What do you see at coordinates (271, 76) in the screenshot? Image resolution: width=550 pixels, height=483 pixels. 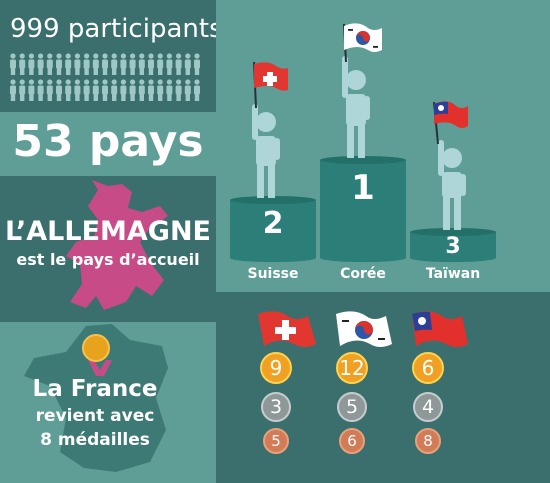 I see `swiss-flag-icon` at bounding box center [271, 76].